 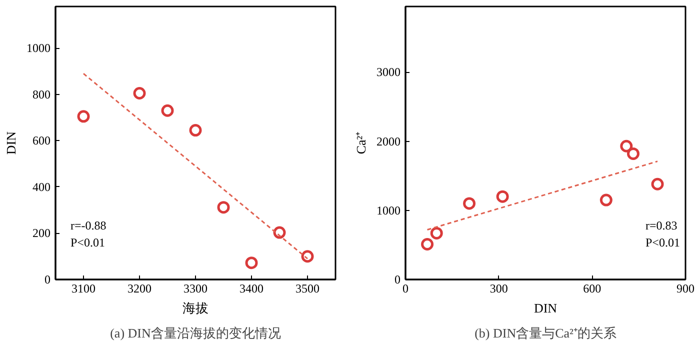 What do you see at coordinates (361, 143) in the screenshot?
I see `y-axis-title: Ca²⁺` at bounding box center [361, 143].